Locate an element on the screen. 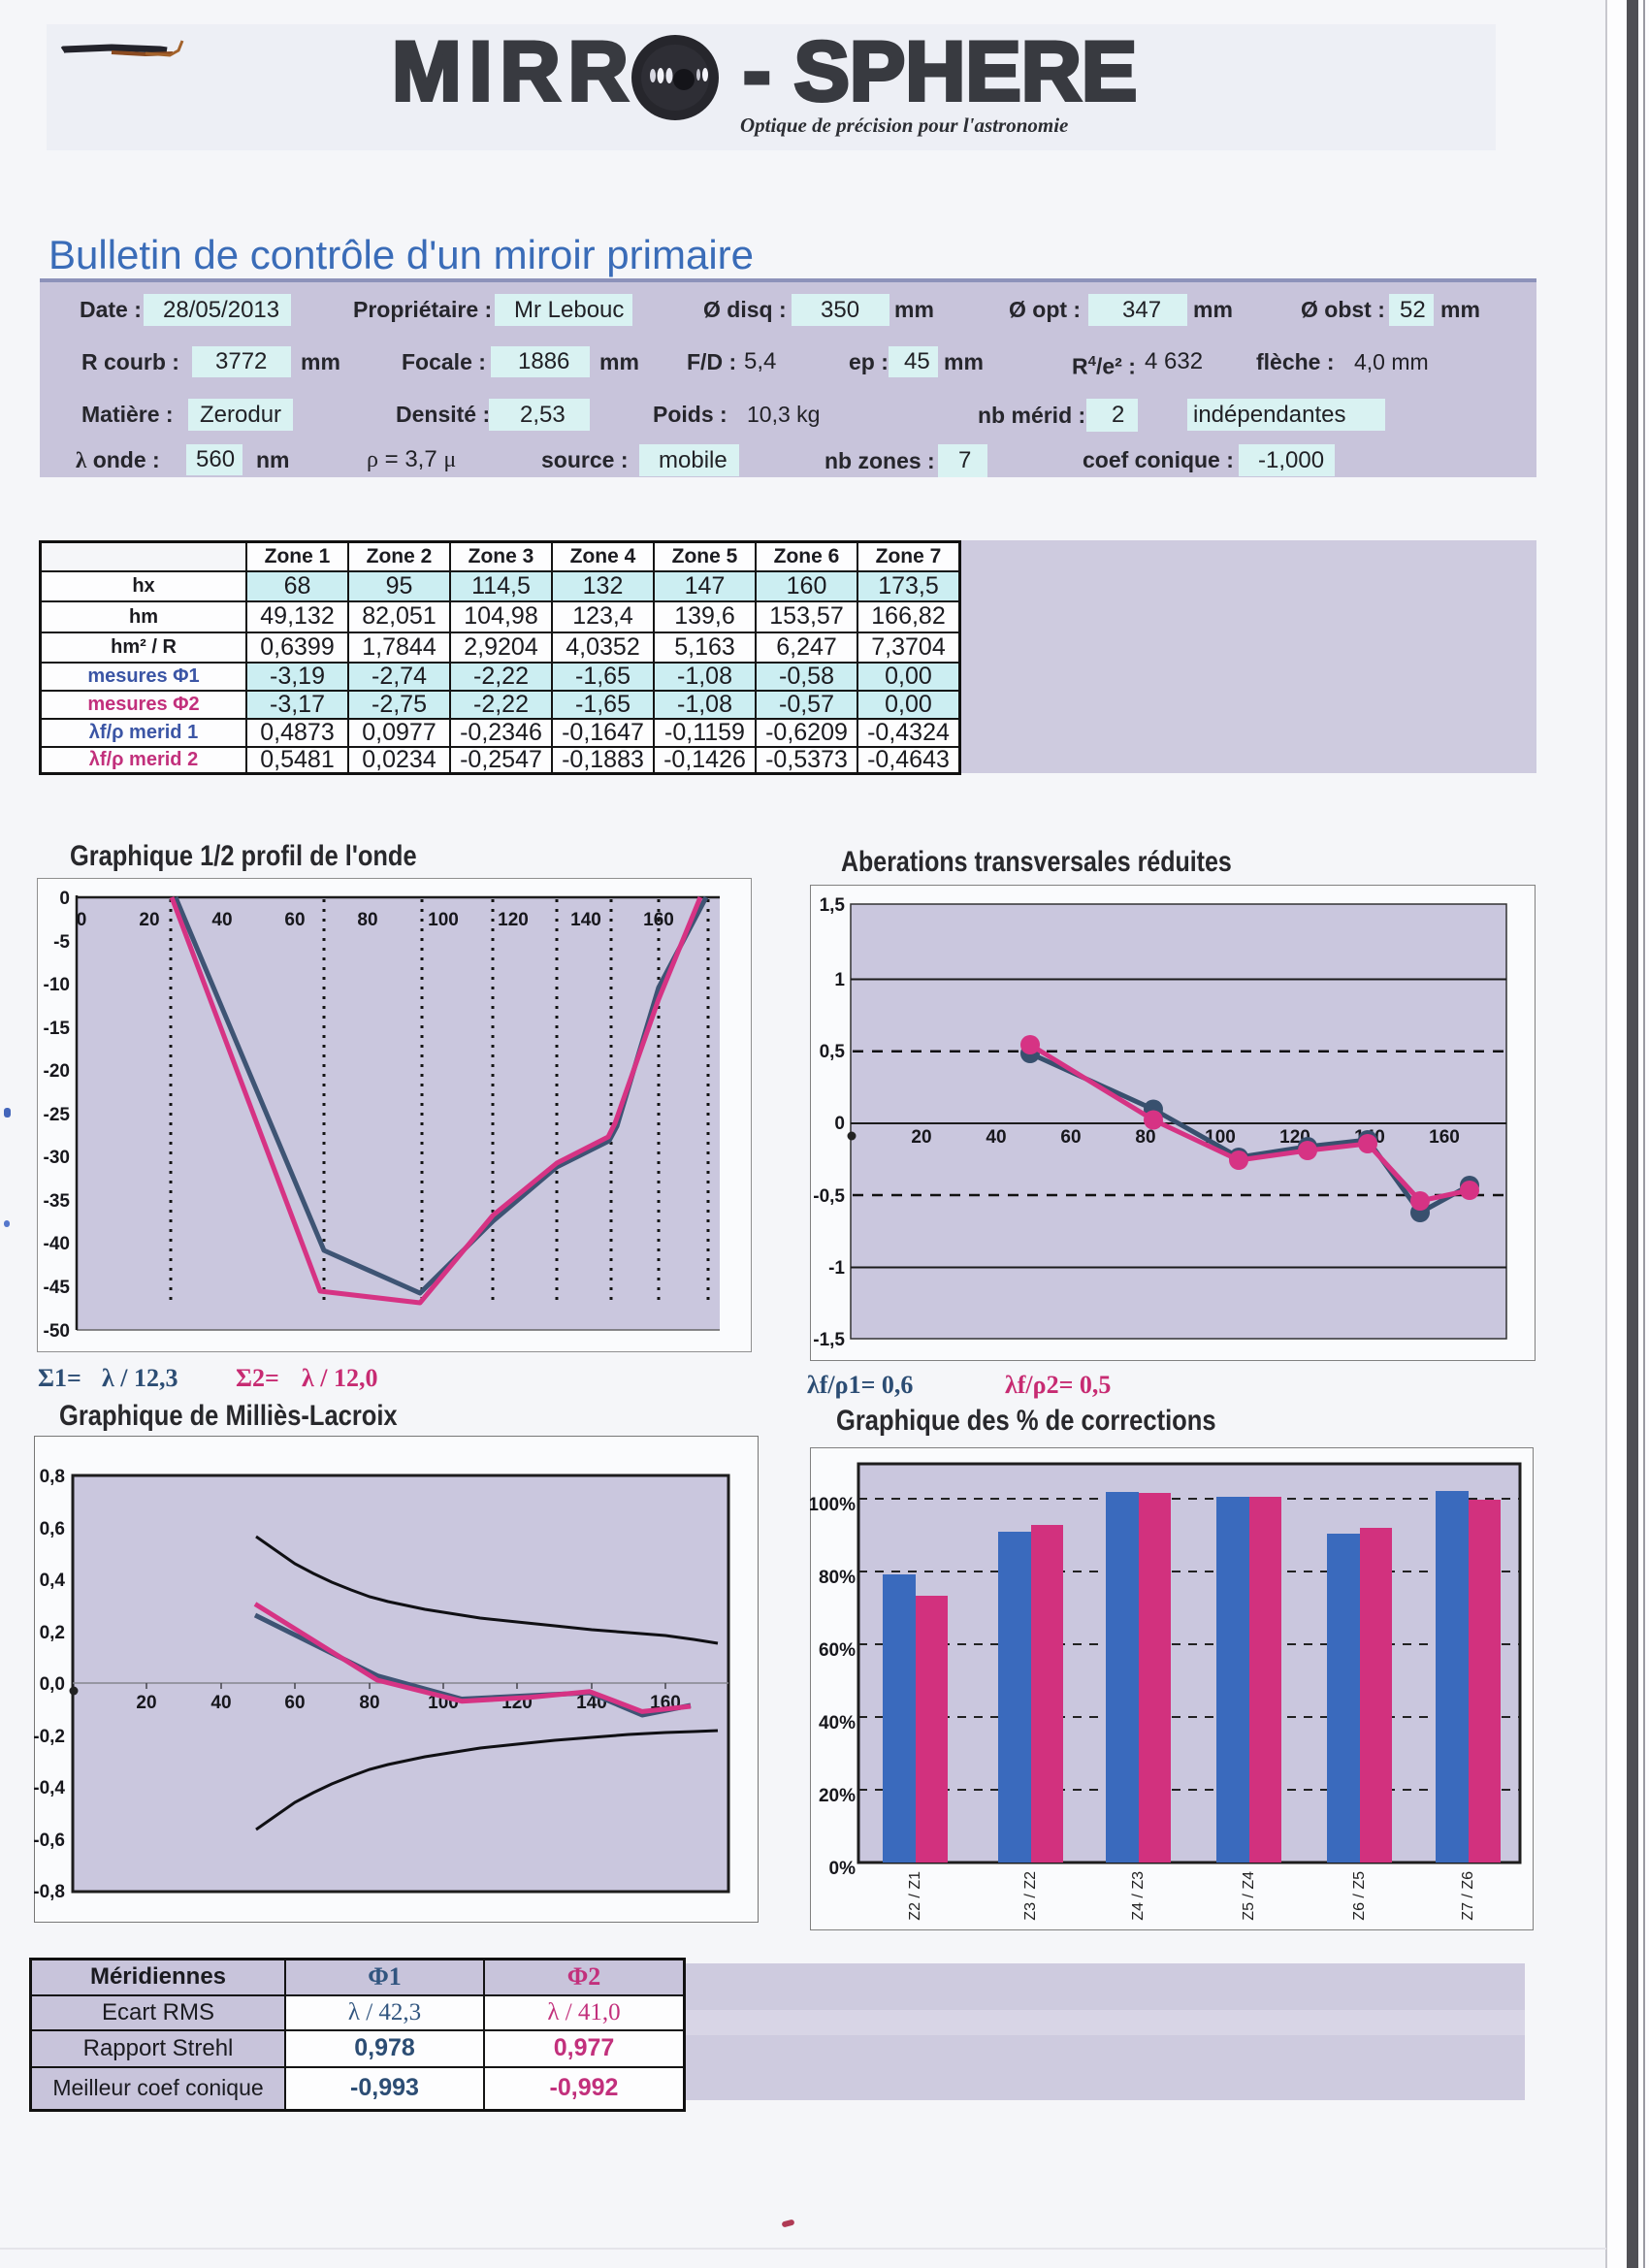 The height and width of the screenshot is (2268, 1649). svg-text: -0,6 is located at coordinates (49, 1841).